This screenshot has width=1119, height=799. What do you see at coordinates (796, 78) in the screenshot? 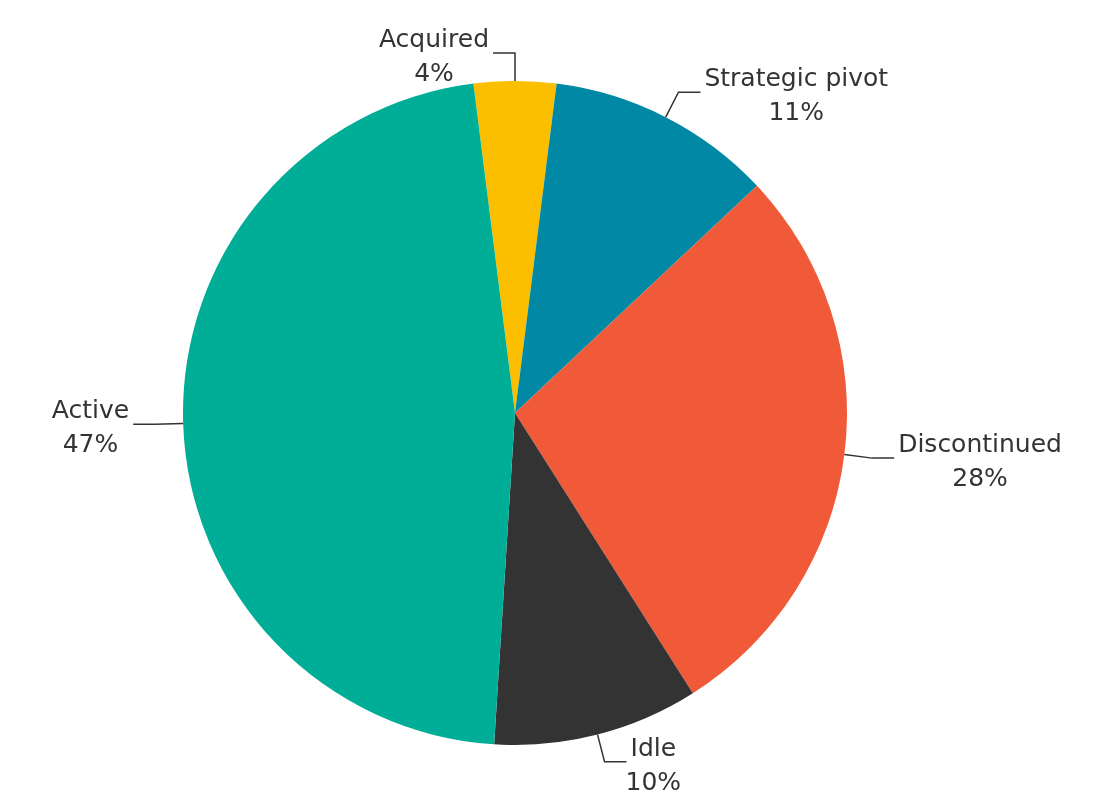
I see `slice-label: Strategic pivot` at bounding box center [796, 78].